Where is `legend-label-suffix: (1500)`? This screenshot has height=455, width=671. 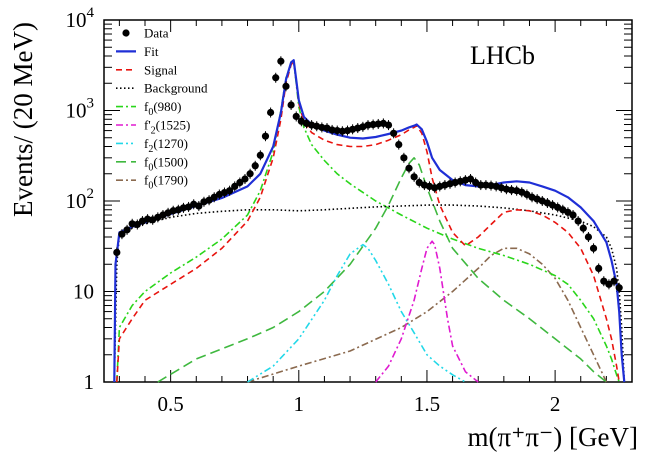 legend-label-suffix: (1500) is located at coordinates (170, 161).